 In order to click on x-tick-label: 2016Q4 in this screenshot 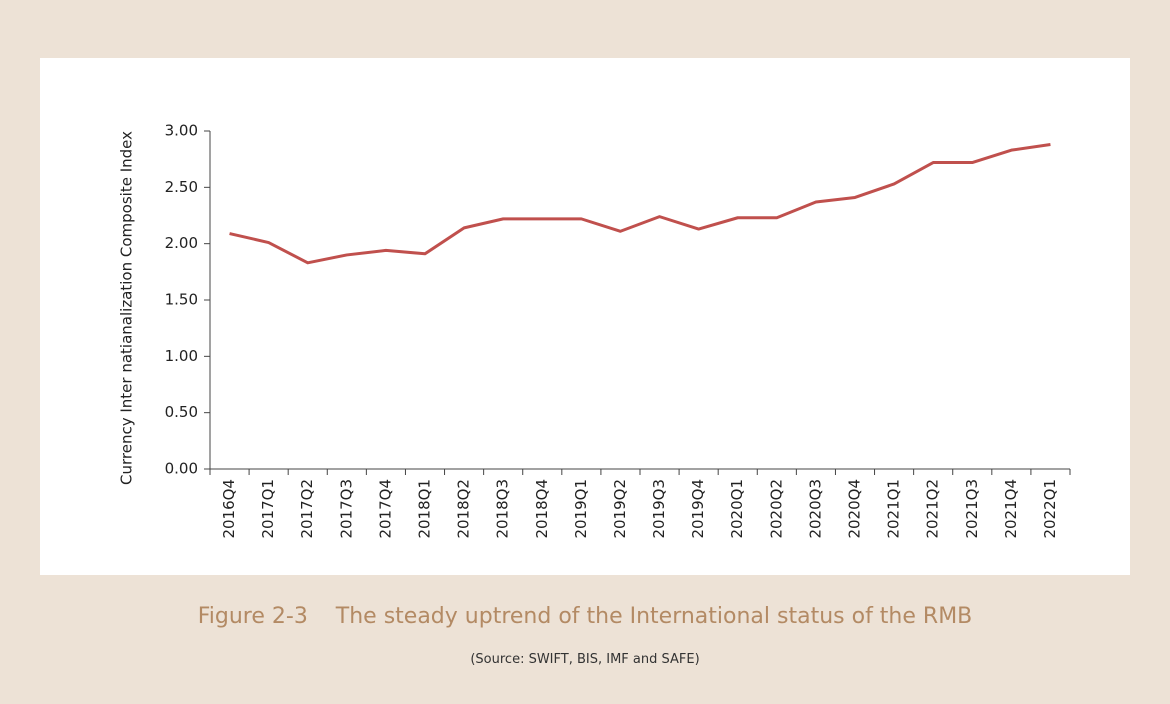, I will do `click(229, 509)`.